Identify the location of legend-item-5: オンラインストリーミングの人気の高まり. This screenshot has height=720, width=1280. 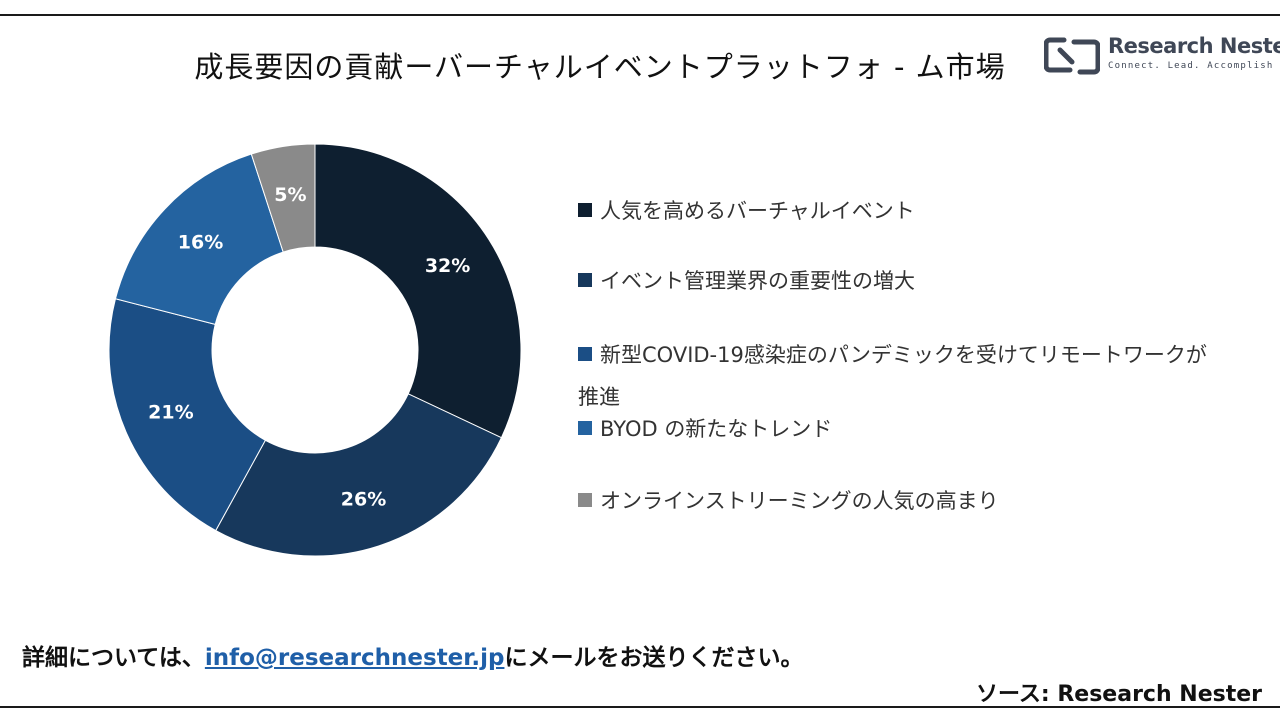
(898, 501).